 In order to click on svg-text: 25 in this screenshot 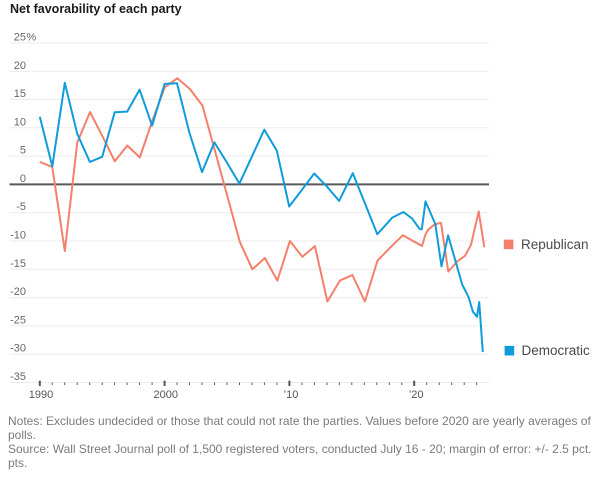, I will do `click(20, 38)`.